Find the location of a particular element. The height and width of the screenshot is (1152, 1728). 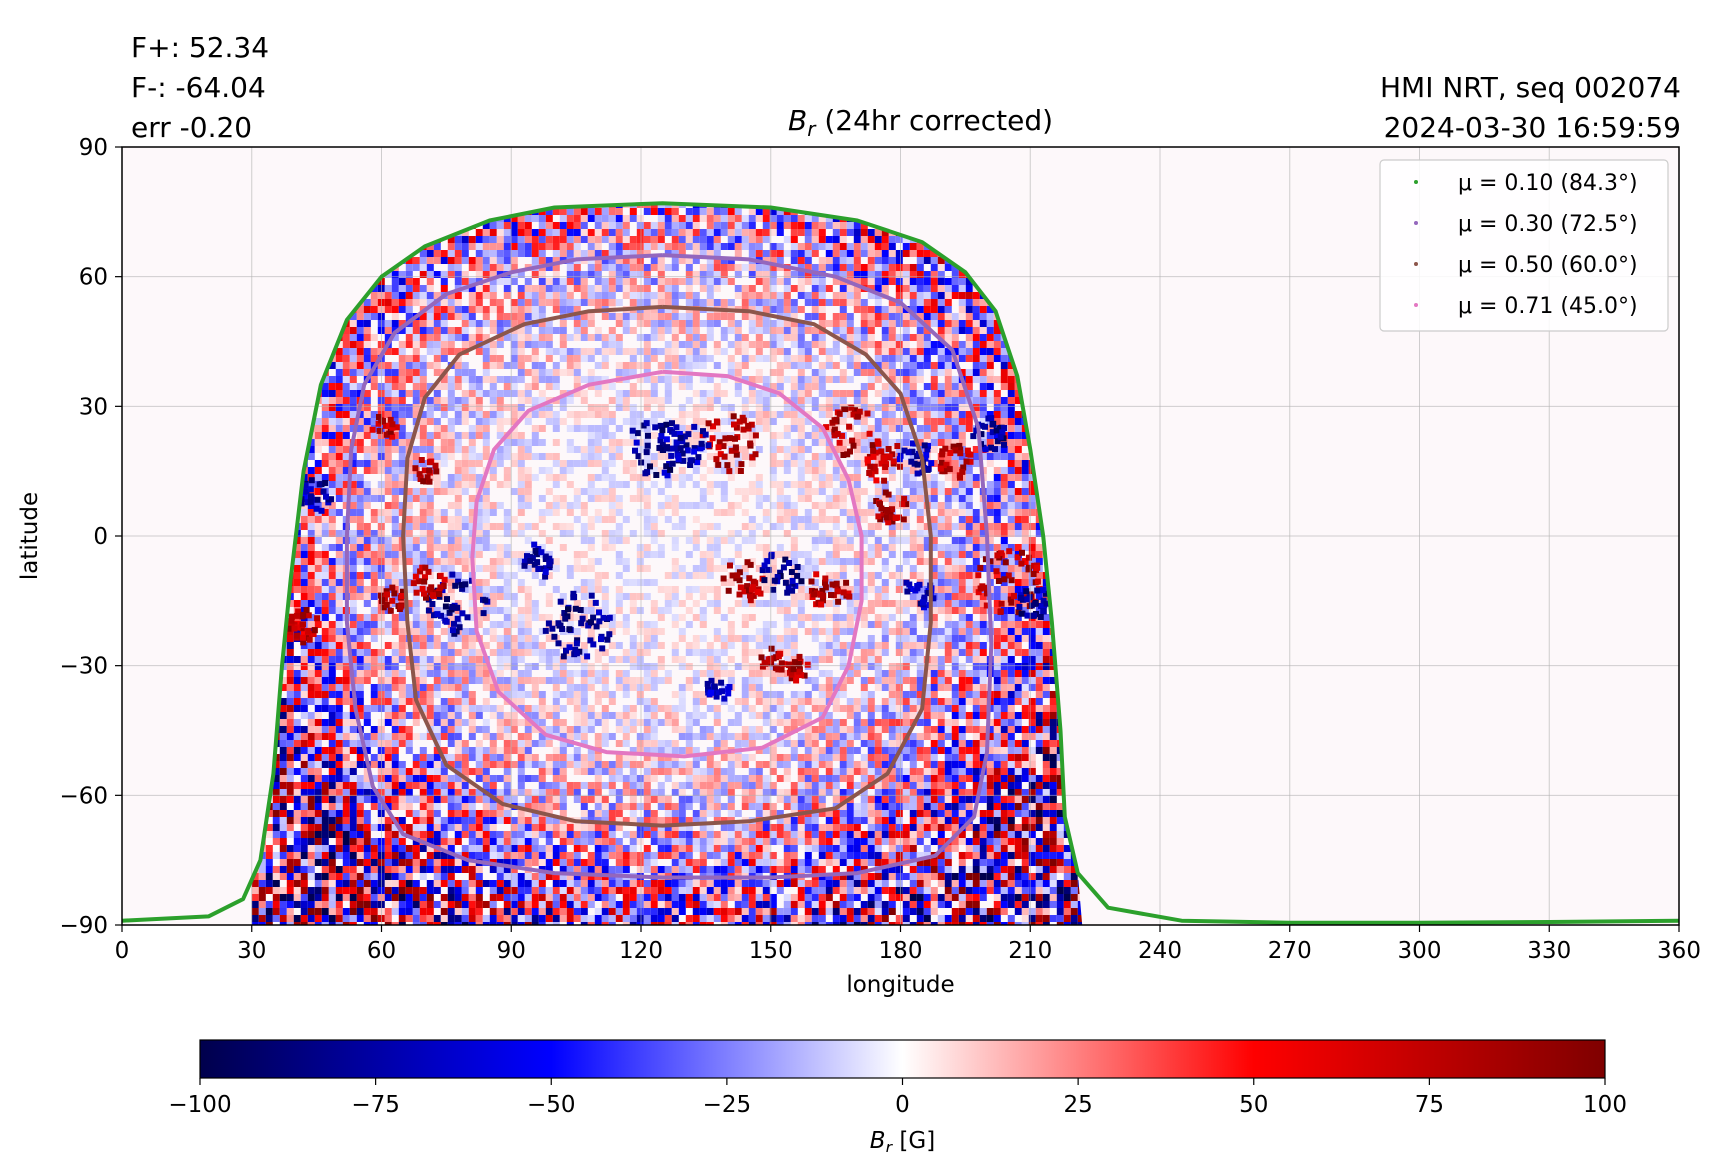

flux-negative-text: F-: -64.04 is located at coordinates (198, 87).